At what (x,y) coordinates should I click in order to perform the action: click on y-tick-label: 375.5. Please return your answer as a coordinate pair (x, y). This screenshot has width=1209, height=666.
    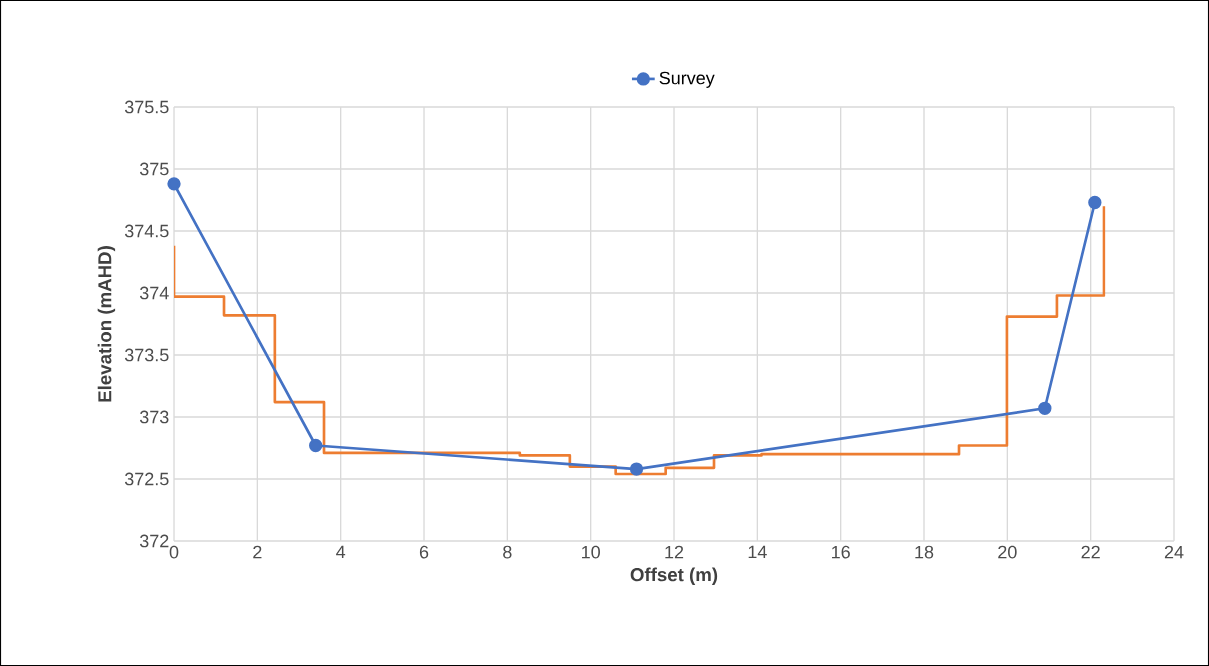
    Looking at the image, I should click on (146, 107).